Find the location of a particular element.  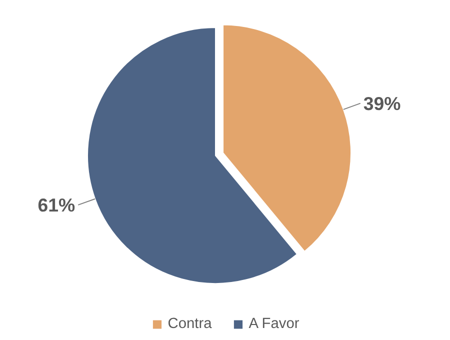

data-label: 61% is located at coordinates (57, 205).